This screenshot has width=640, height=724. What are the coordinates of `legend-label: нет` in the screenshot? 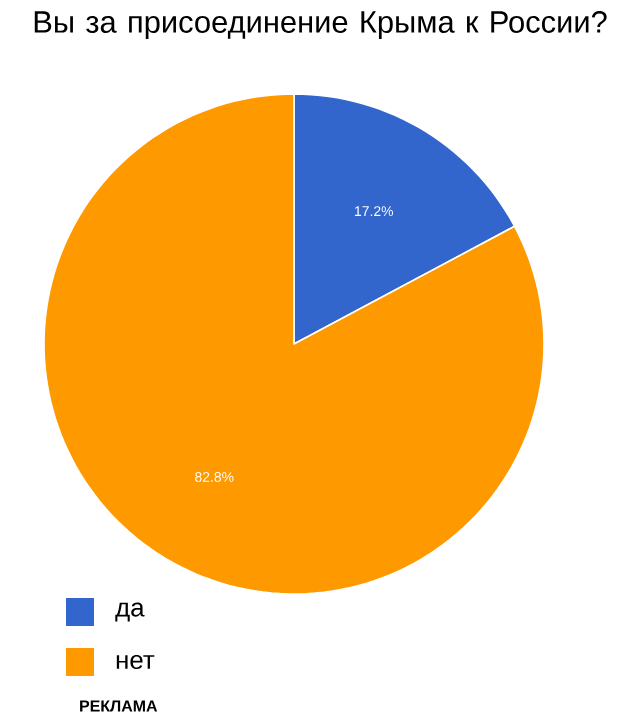 It's located at (135, 662).